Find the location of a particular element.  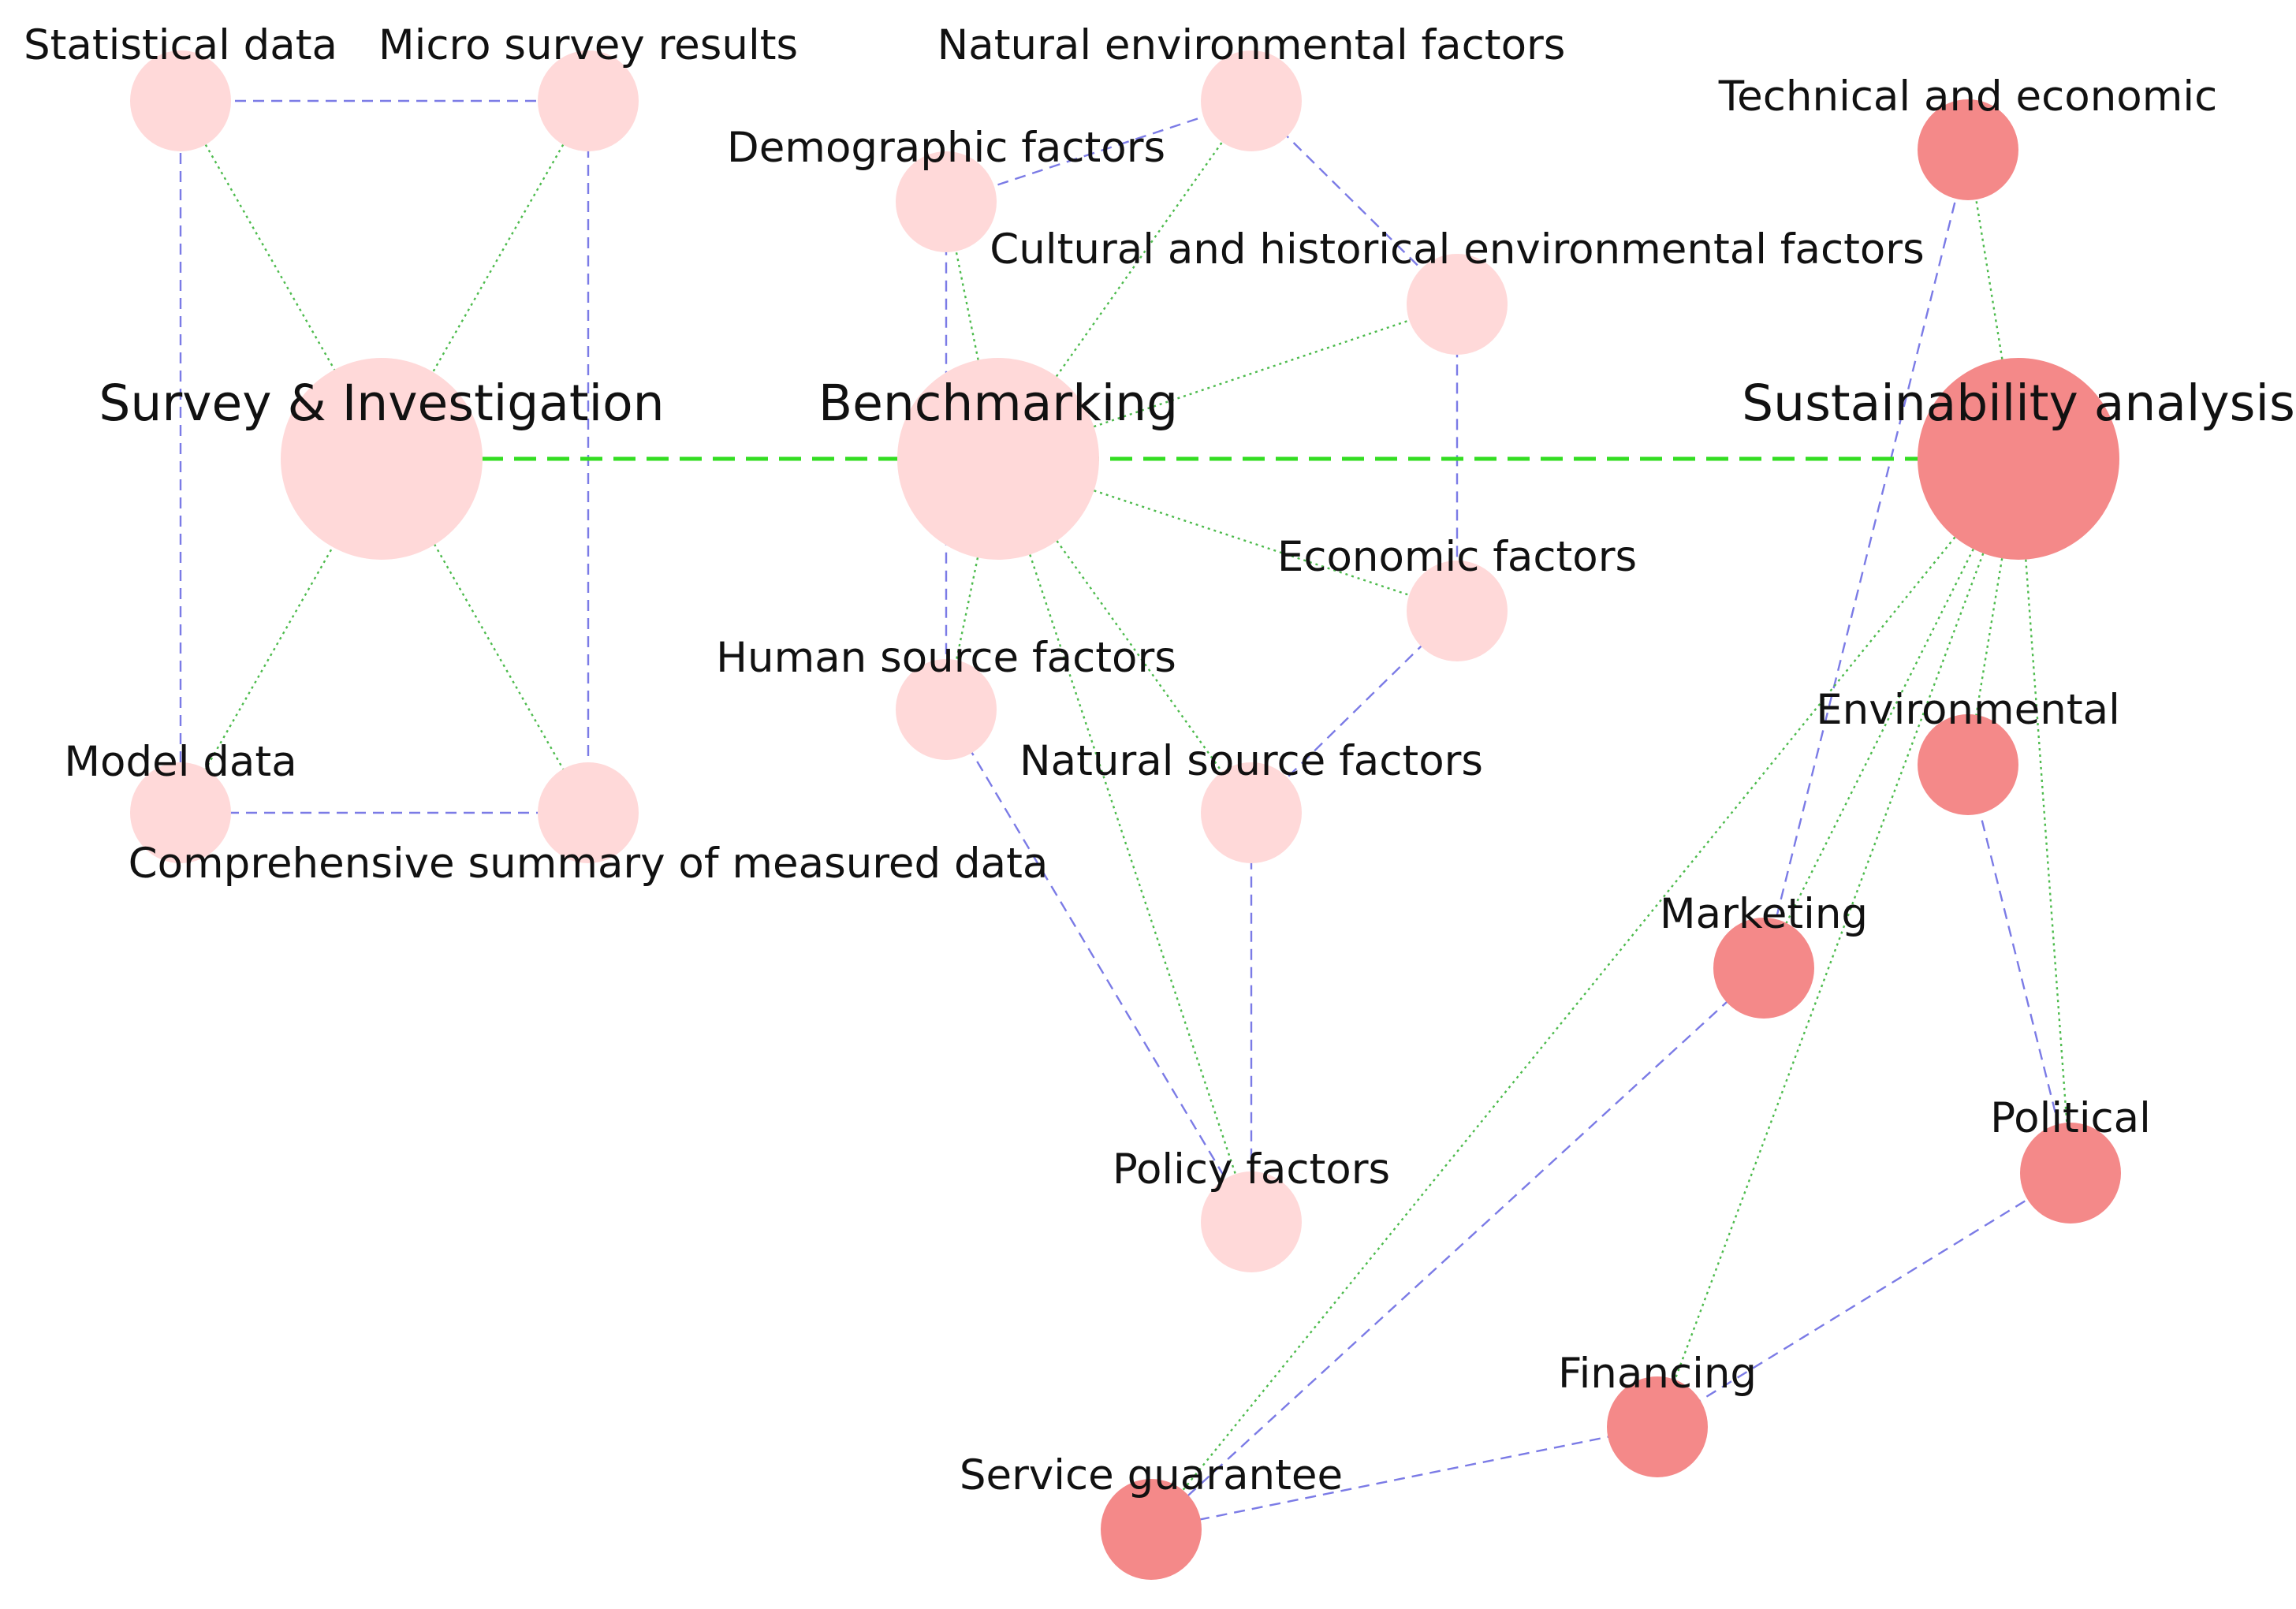

financing-label: Financing is located at coordinates (1657, 1374).